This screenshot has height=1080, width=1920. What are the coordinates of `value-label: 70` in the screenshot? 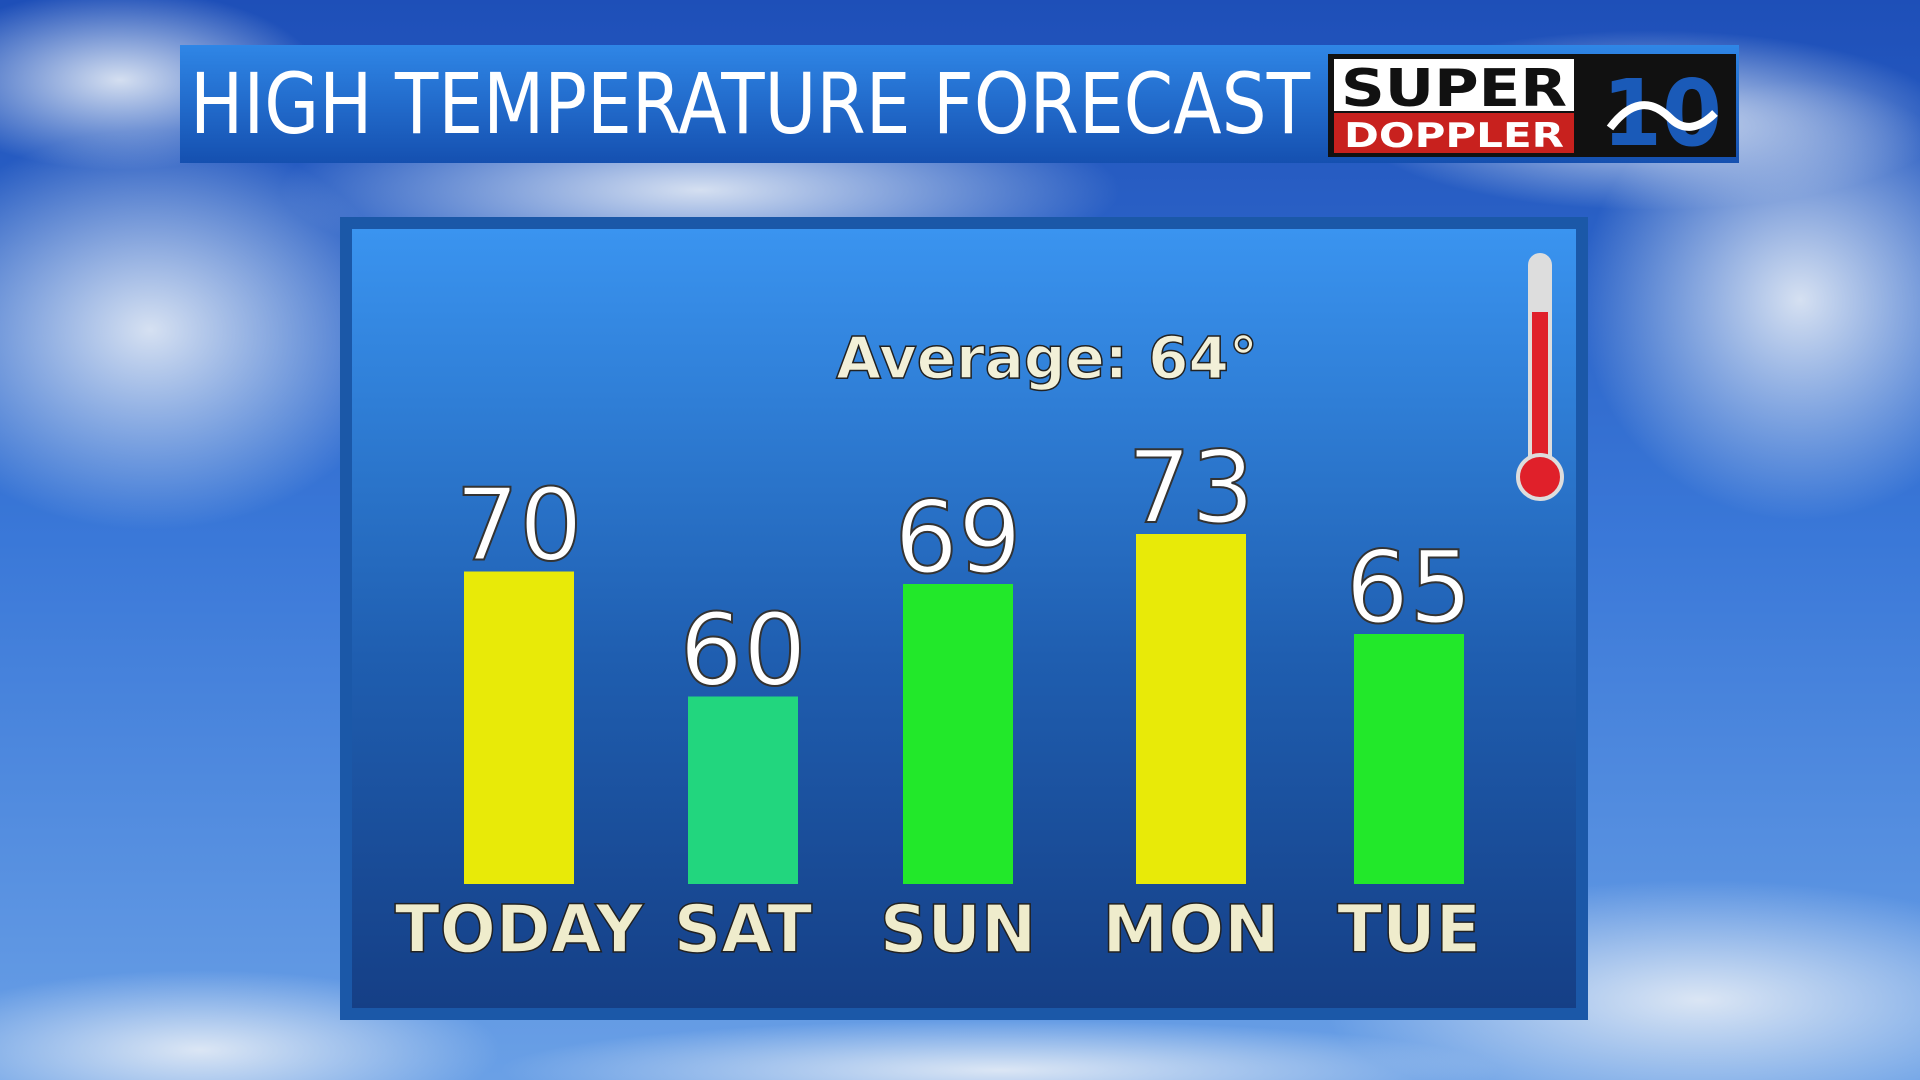 It's located at (518, 525).